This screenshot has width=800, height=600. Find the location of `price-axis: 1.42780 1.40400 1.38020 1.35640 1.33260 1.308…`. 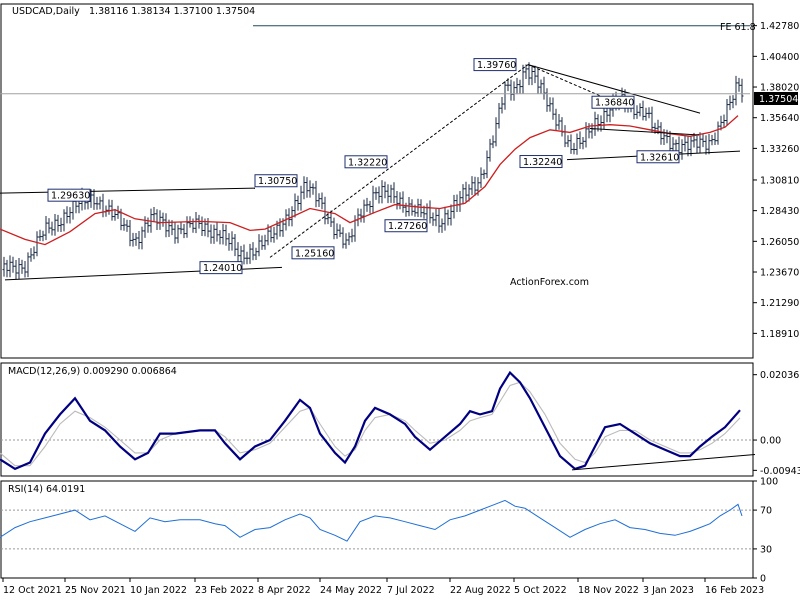

price-axis: 1.42780 1.40400 1.38020 1.35640 1.33260 1.308… is located at coordinates (776, 180).